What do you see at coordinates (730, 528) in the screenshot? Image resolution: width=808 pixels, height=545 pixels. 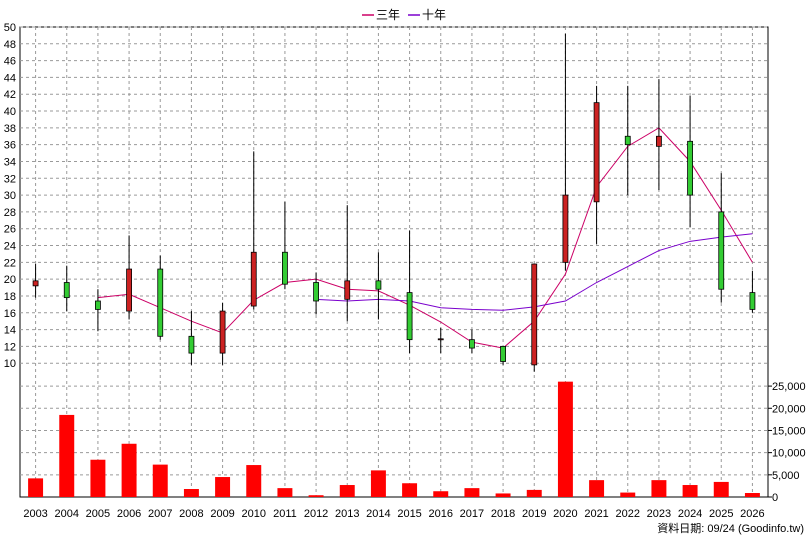 I see `footer-data-date: 資料日期: 09/24 (Goodinfo.tw)` at bounding box center [730, 528].